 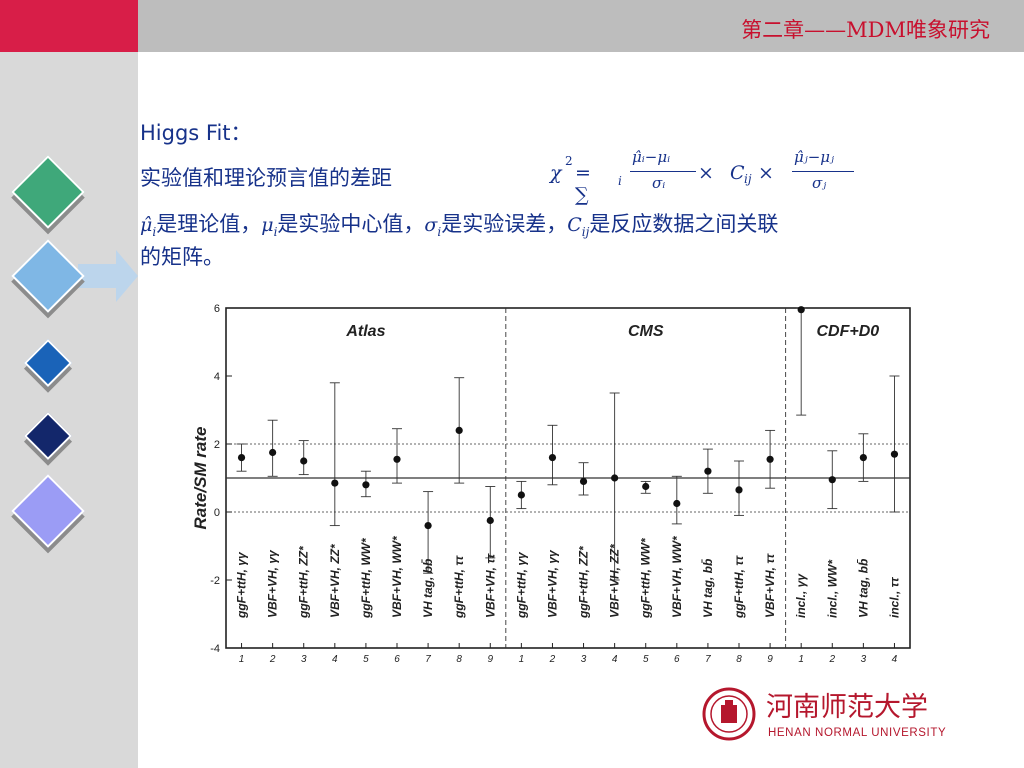 I want to click on logo-name-en: HENAN NORMAL UNIVERSITY, so click(x=857, y=733).